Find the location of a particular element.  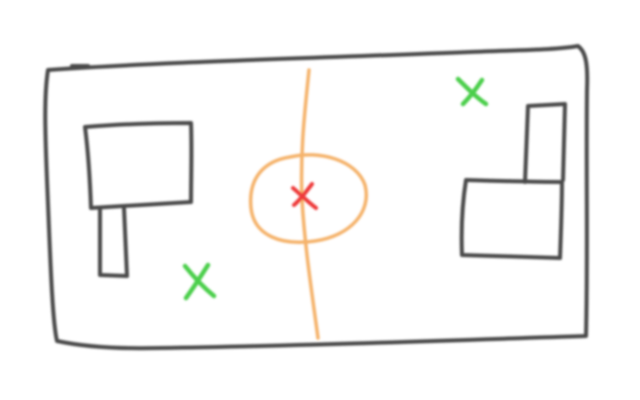

center-circle is located at coordinates (308, 198).